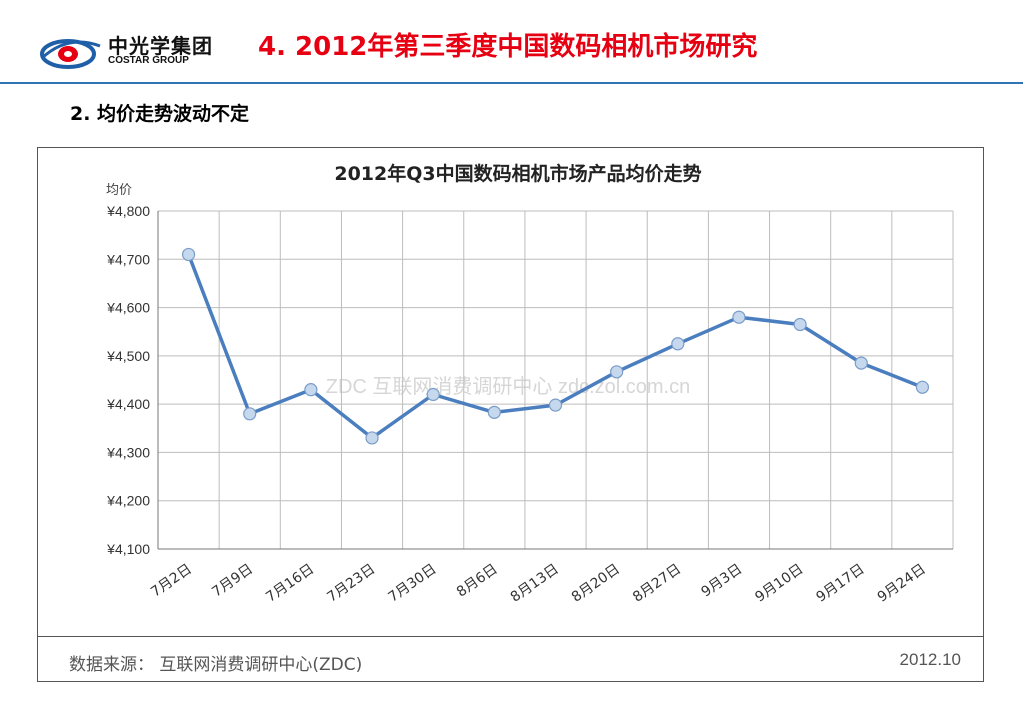 The height and width of the screenshot is (708, 1023). What do you see at coordinates (510, 636) in the screenshot?
I see `footer-divider` at bounding box center [510, 636].